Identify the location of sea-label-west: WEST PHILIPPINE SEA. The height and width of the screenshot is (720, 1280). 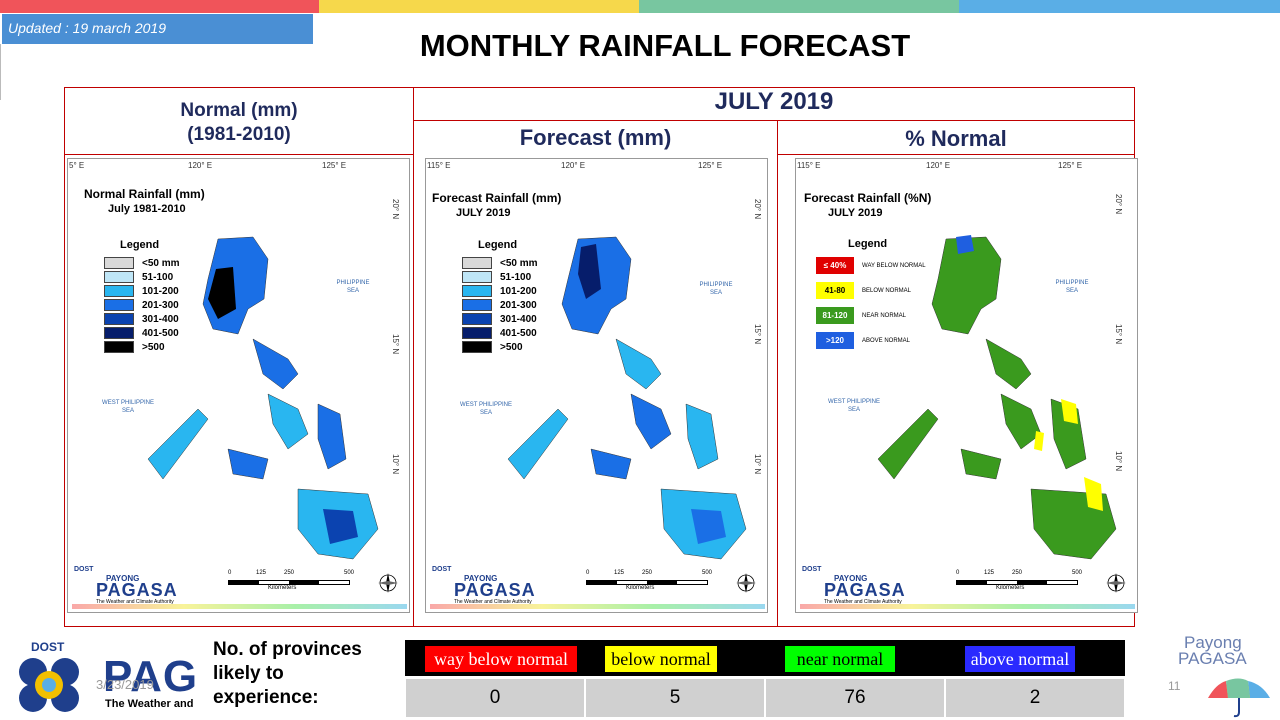
(128, 407).